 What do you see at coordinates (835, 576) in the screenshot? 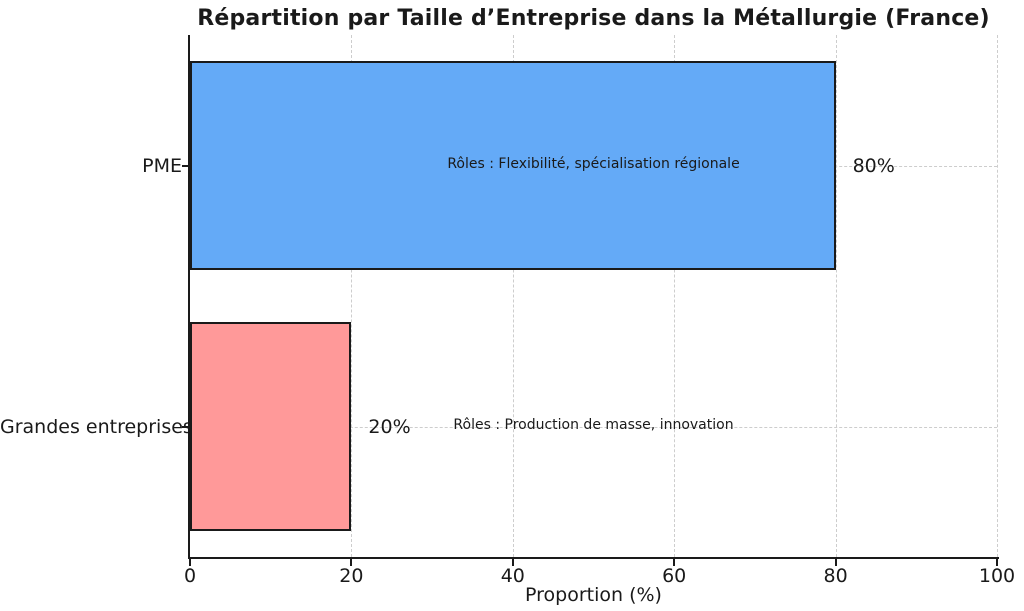
I see `x-tick-label: 80` at bounding box center [835, 576].